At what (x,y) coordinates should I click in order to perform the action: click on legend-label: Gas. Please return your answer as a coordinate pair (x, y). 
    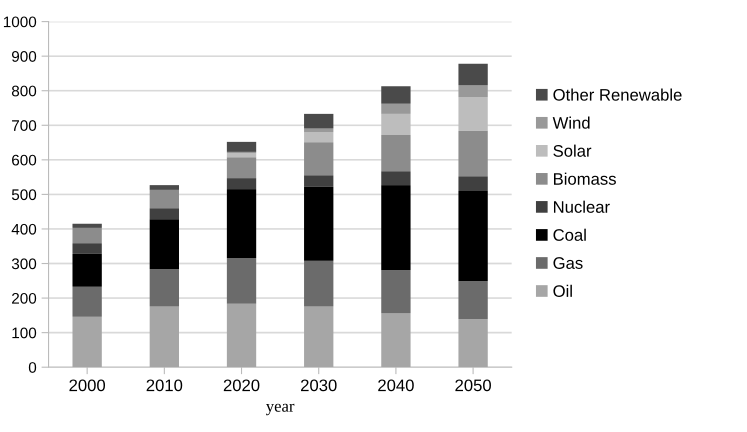
    Looking at the image, I should click on (568, 263).